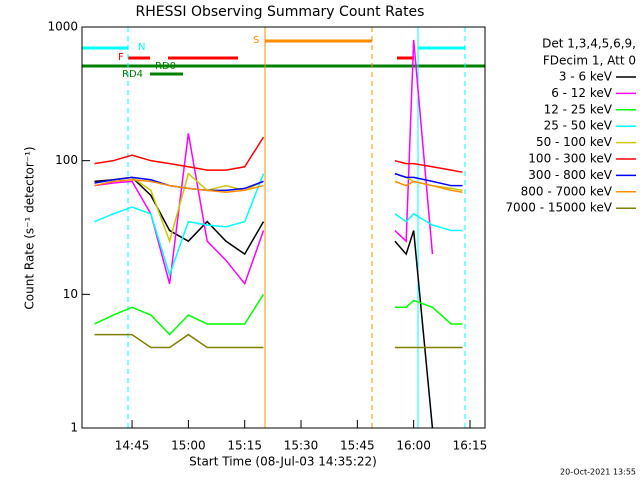 The image size is (640, 480). I want to click on x-tick-label: 15:30, so click(301, 446).